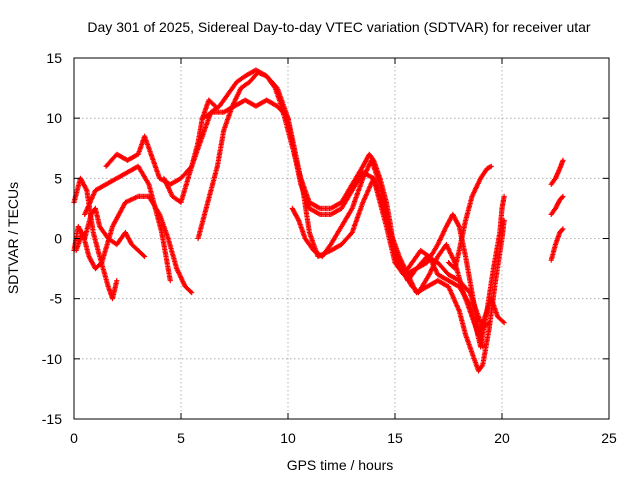  Describe the element at coordinates (74, 438) in the screenshot. I see `x-tick-label: 0` at that location.